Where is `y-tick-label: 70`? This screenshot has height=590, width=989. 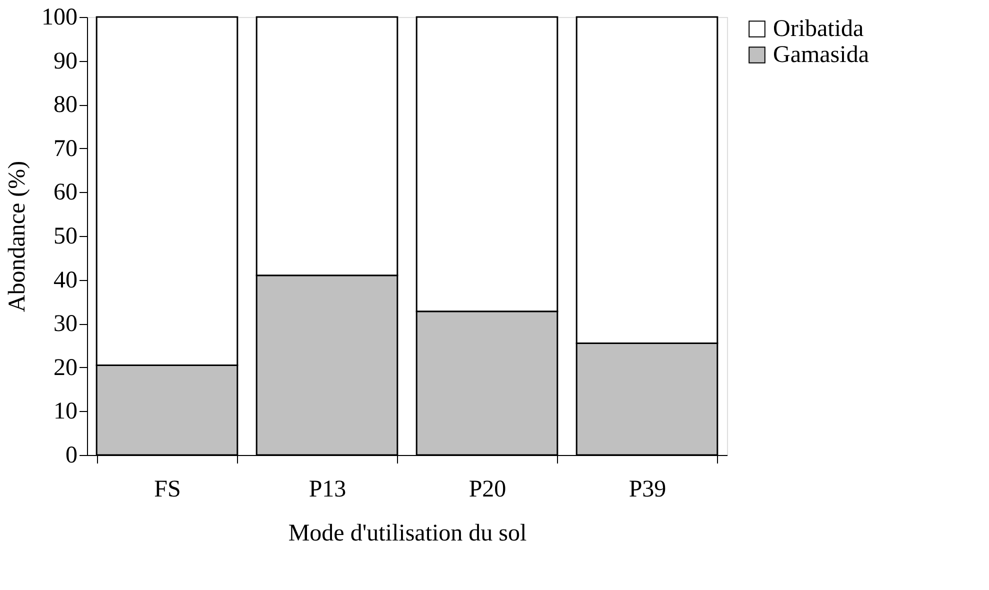
y-tick-label: 70 is located at coordinates (66, 149).